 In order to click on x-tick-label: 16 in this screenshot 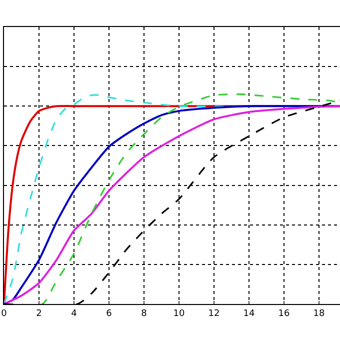, I will do `click(284, 313)`.